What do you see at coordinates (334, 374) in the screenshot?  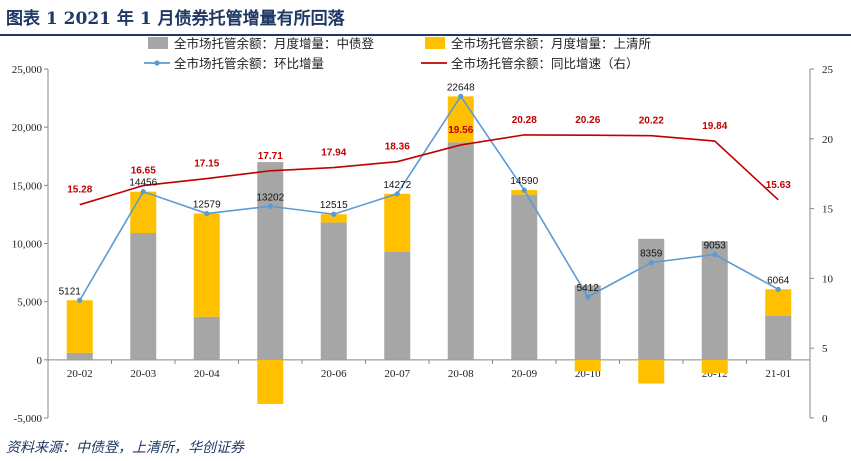 I see `x-tick-label: 20-06` at bounding box center [334, 374].